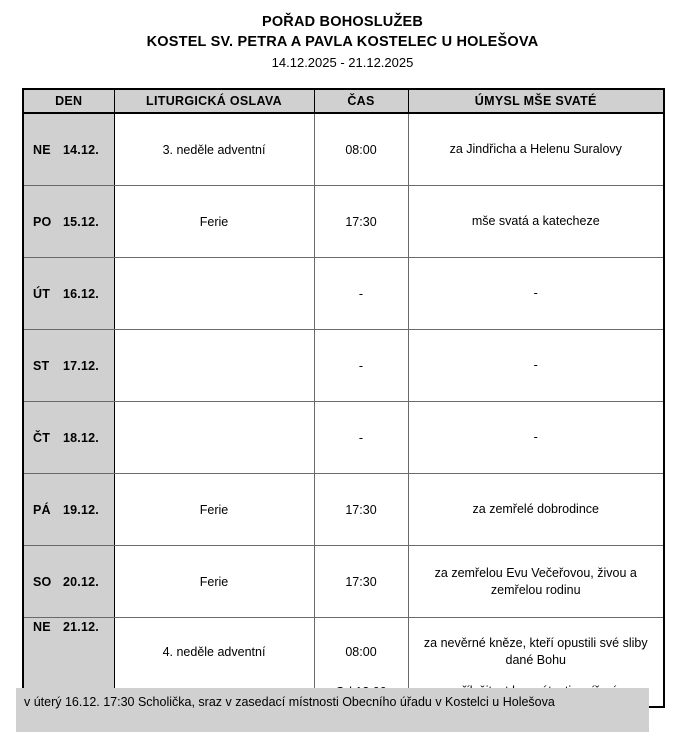 The width and height of the screenshot is (685, 756). Describe the element at coordinates (68, 101) in the screenshot. I see `column-header-day: DEN` at that location.